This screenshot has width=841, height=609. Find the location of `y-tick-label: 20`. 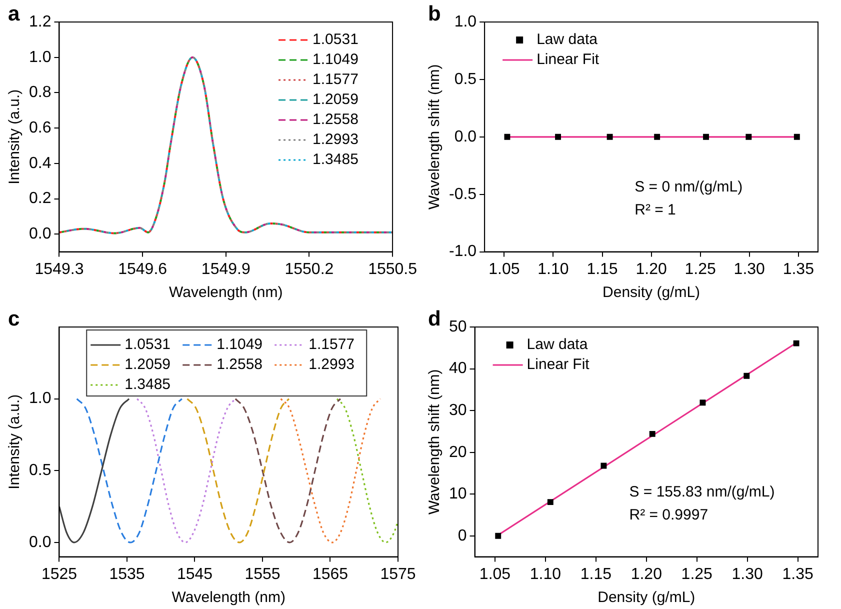

y-tick-label: 20 is located at coordinates (458, 452).